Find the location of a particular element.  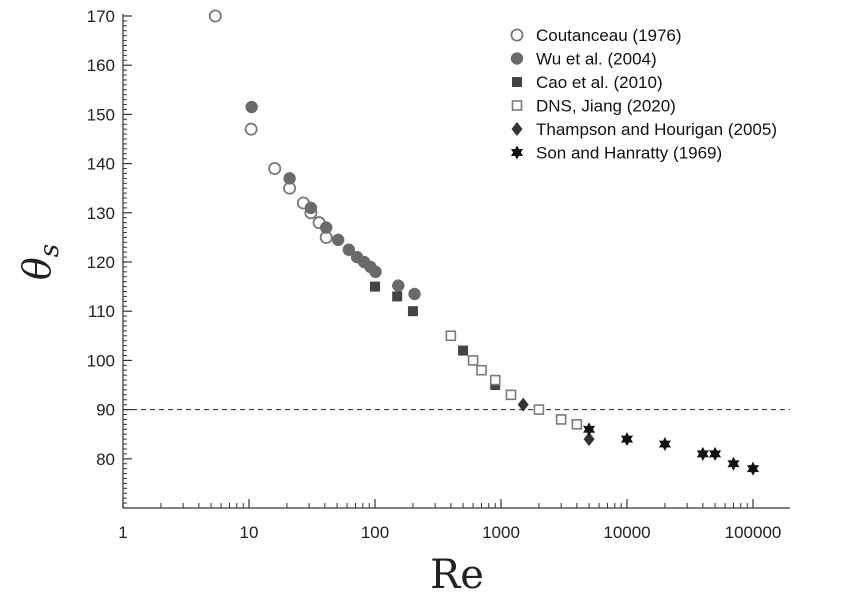

x-tick-label: 100 is located at coordinates (375, 532).